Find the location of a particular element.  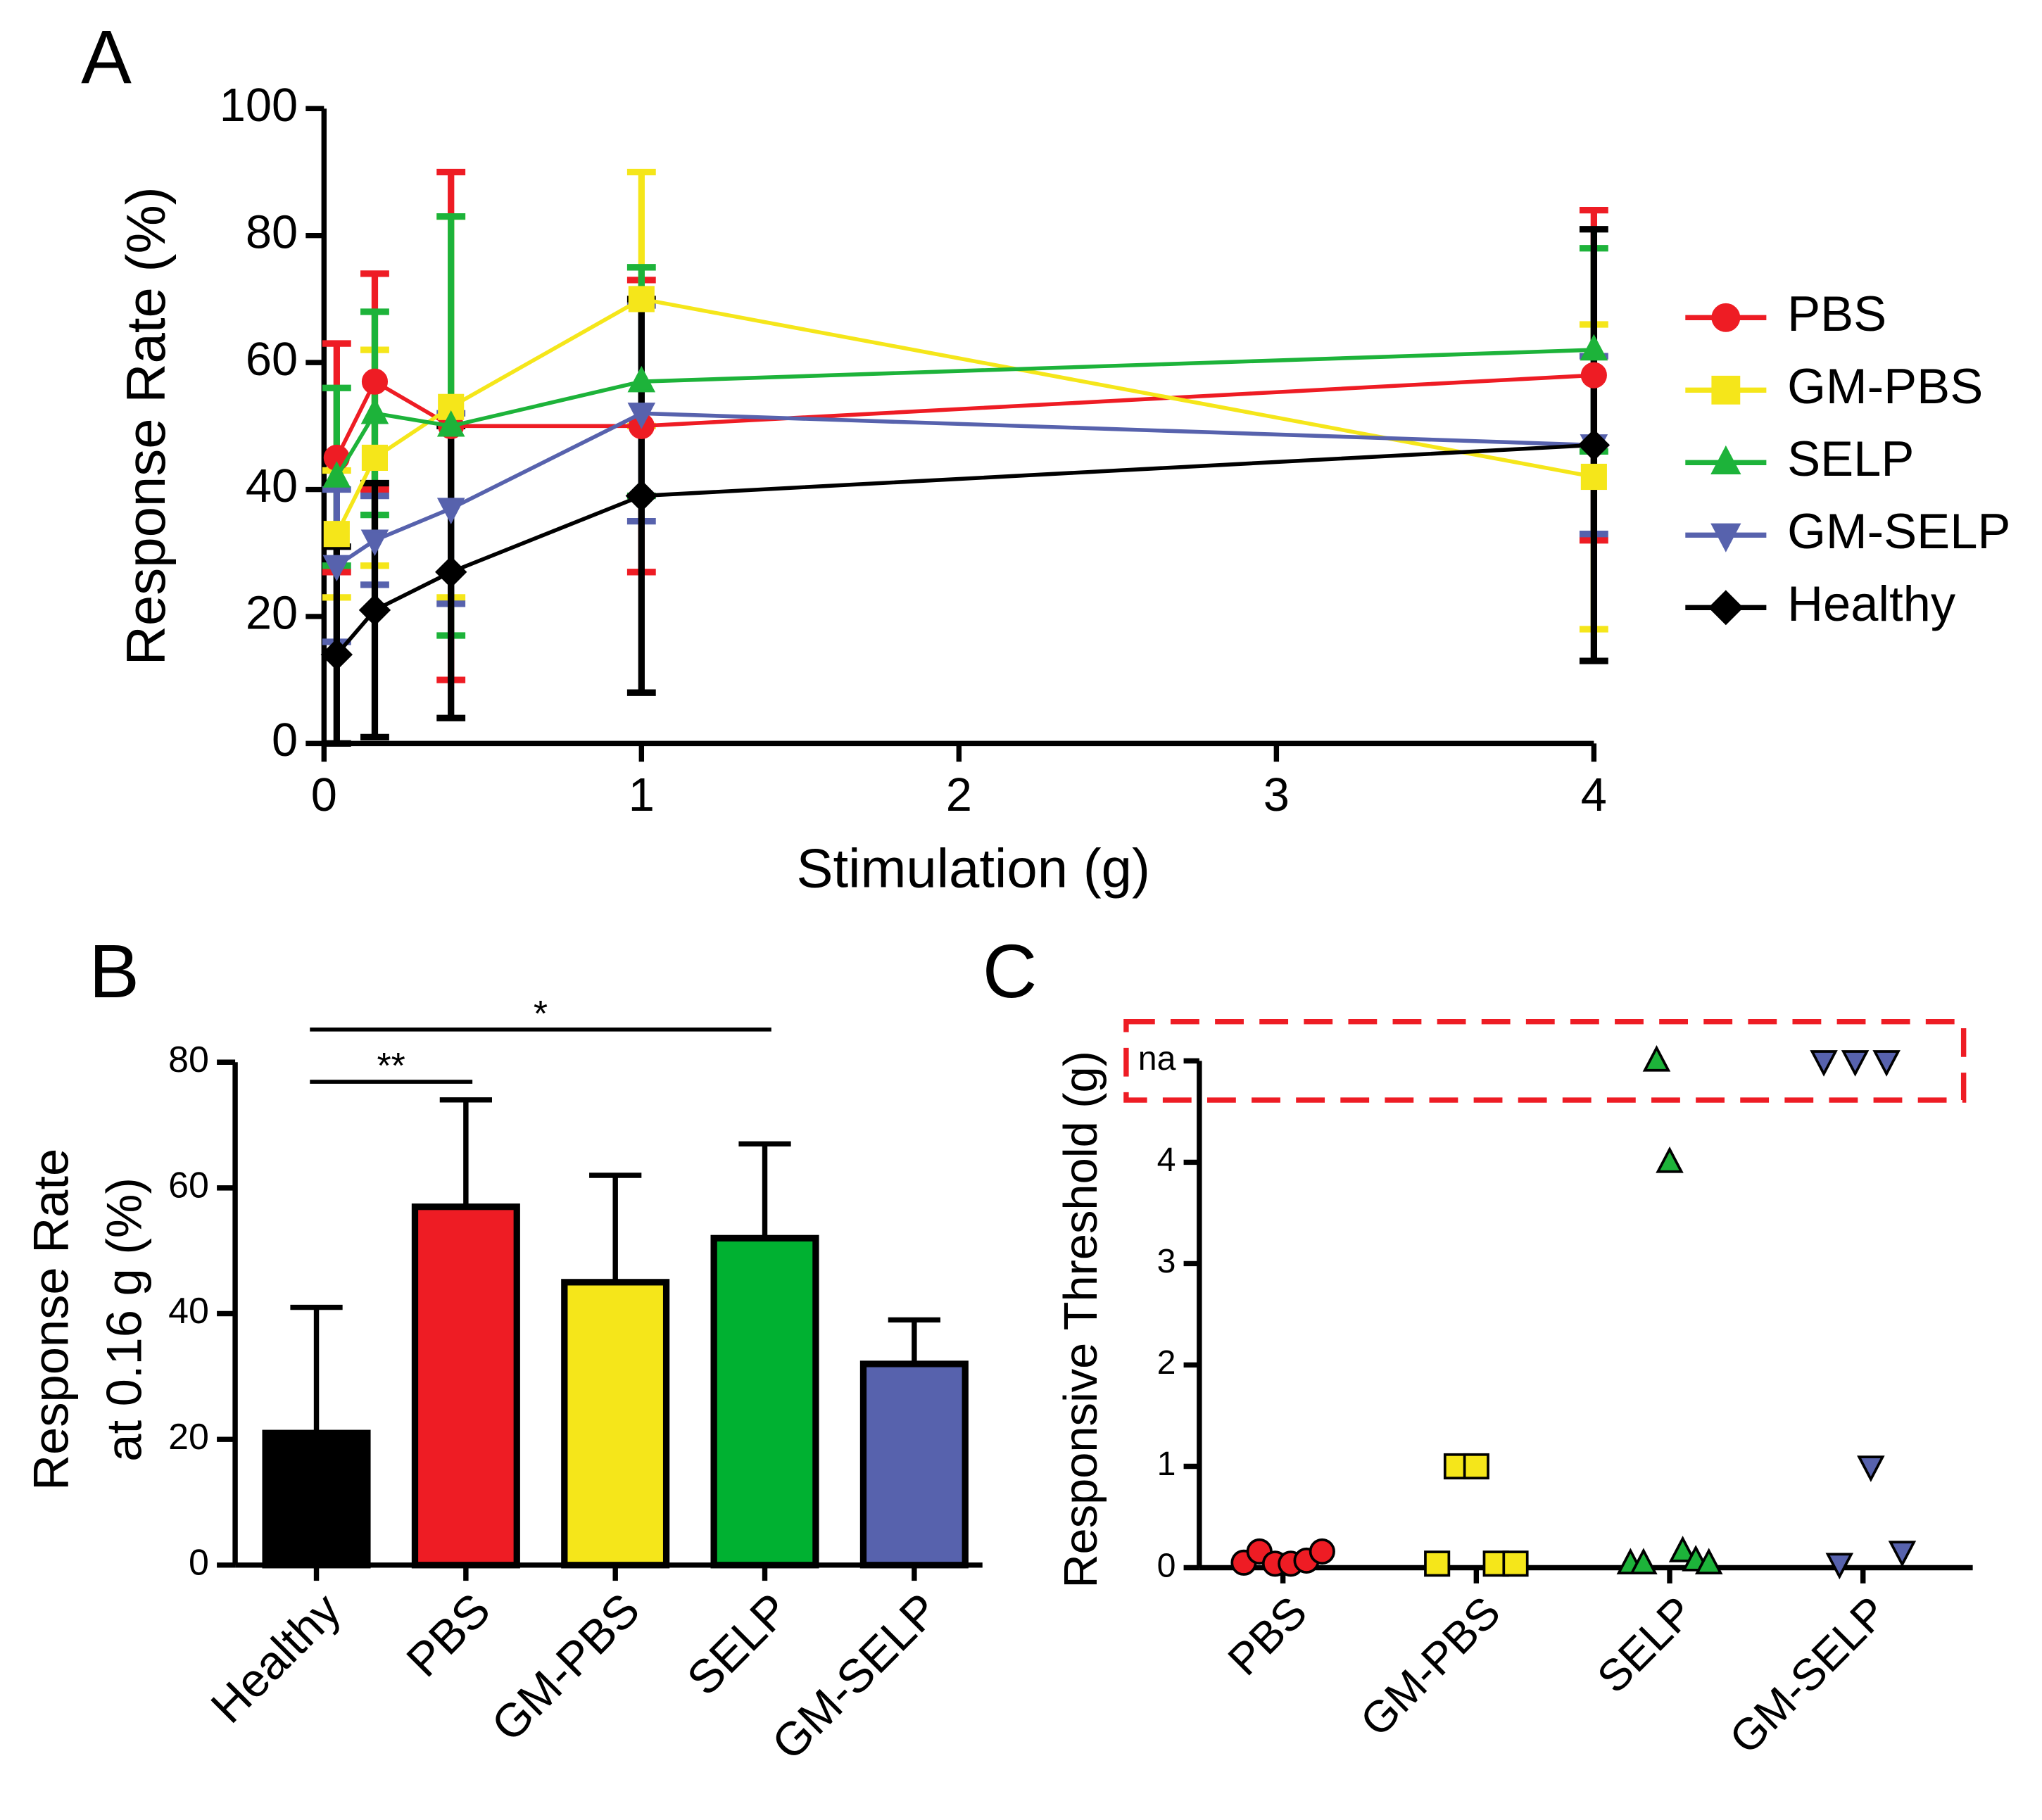

legend-label: SELP is located at coordinates (1850, 458).